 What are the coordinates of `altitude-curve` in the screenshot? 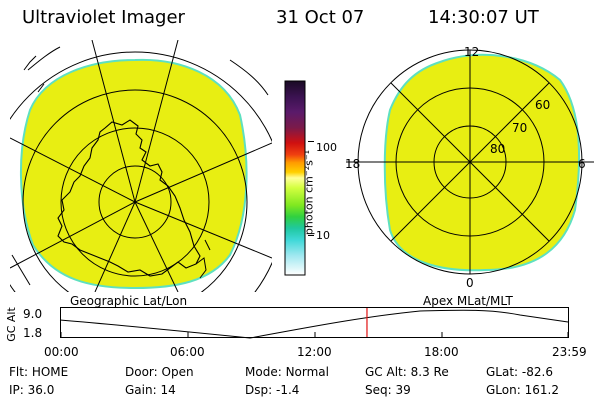 It's located at (314, 324).